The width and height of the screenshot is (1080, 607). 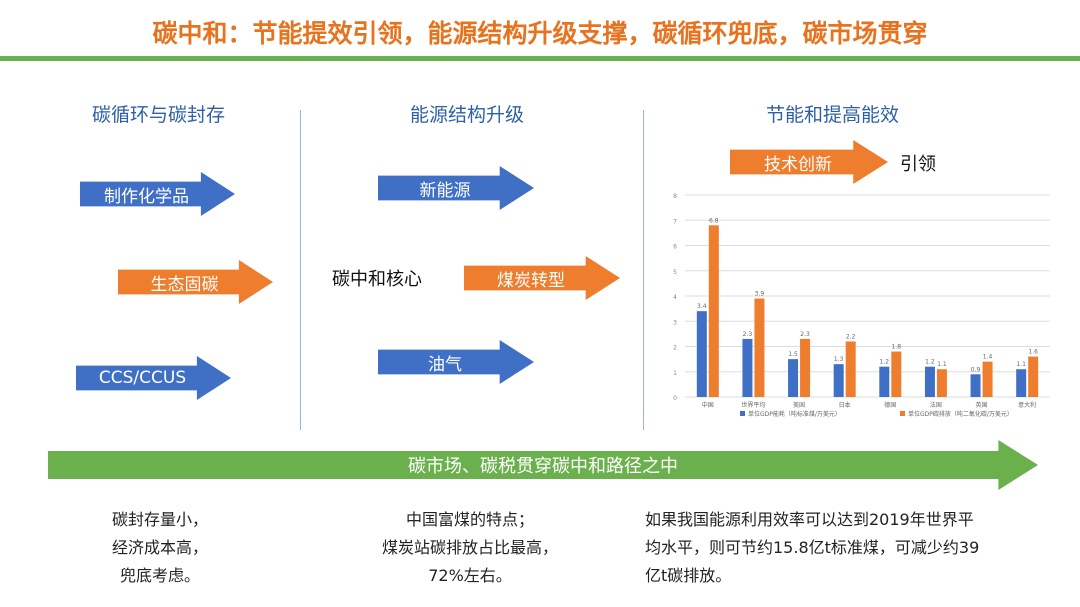 What do you see at coordinates (794, 414) in the screenshot?
I see `legend-label: 单位GDP能耗（吨标准煤/万美元）` at bounding box center [794, 414].